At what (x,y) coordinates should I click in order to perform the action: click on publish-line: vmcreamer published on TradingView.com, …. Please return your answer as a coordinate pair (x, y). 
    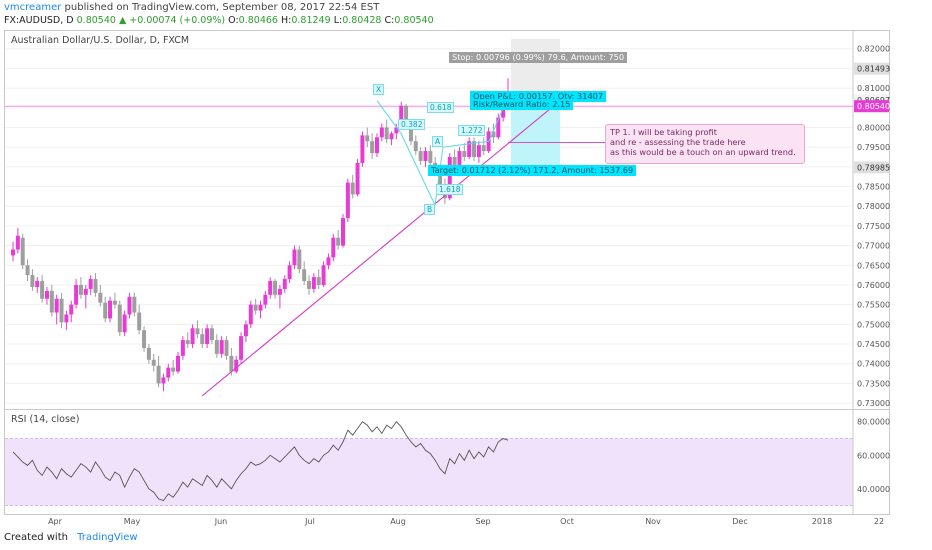
    Looking at the image, I should click on (191, 7).